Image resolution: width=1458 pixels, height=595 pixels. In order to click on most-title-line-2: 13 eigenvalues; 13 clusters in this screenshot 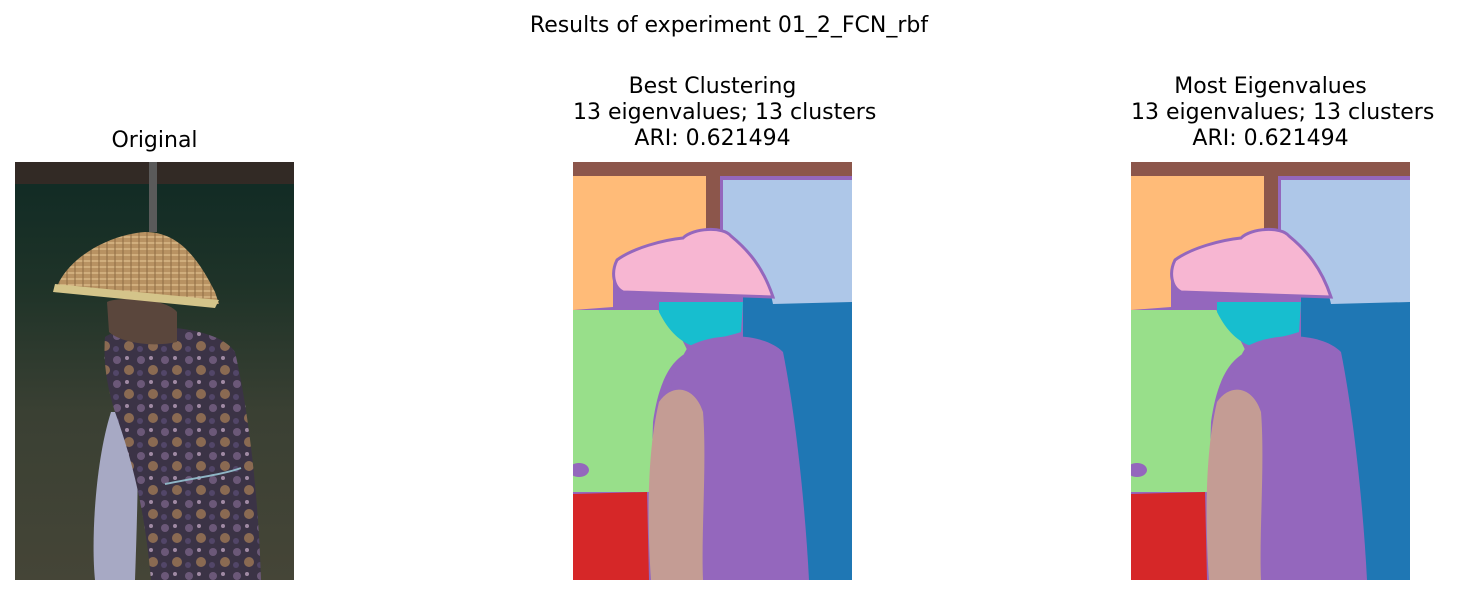, I will do `click(1283, 112)`.